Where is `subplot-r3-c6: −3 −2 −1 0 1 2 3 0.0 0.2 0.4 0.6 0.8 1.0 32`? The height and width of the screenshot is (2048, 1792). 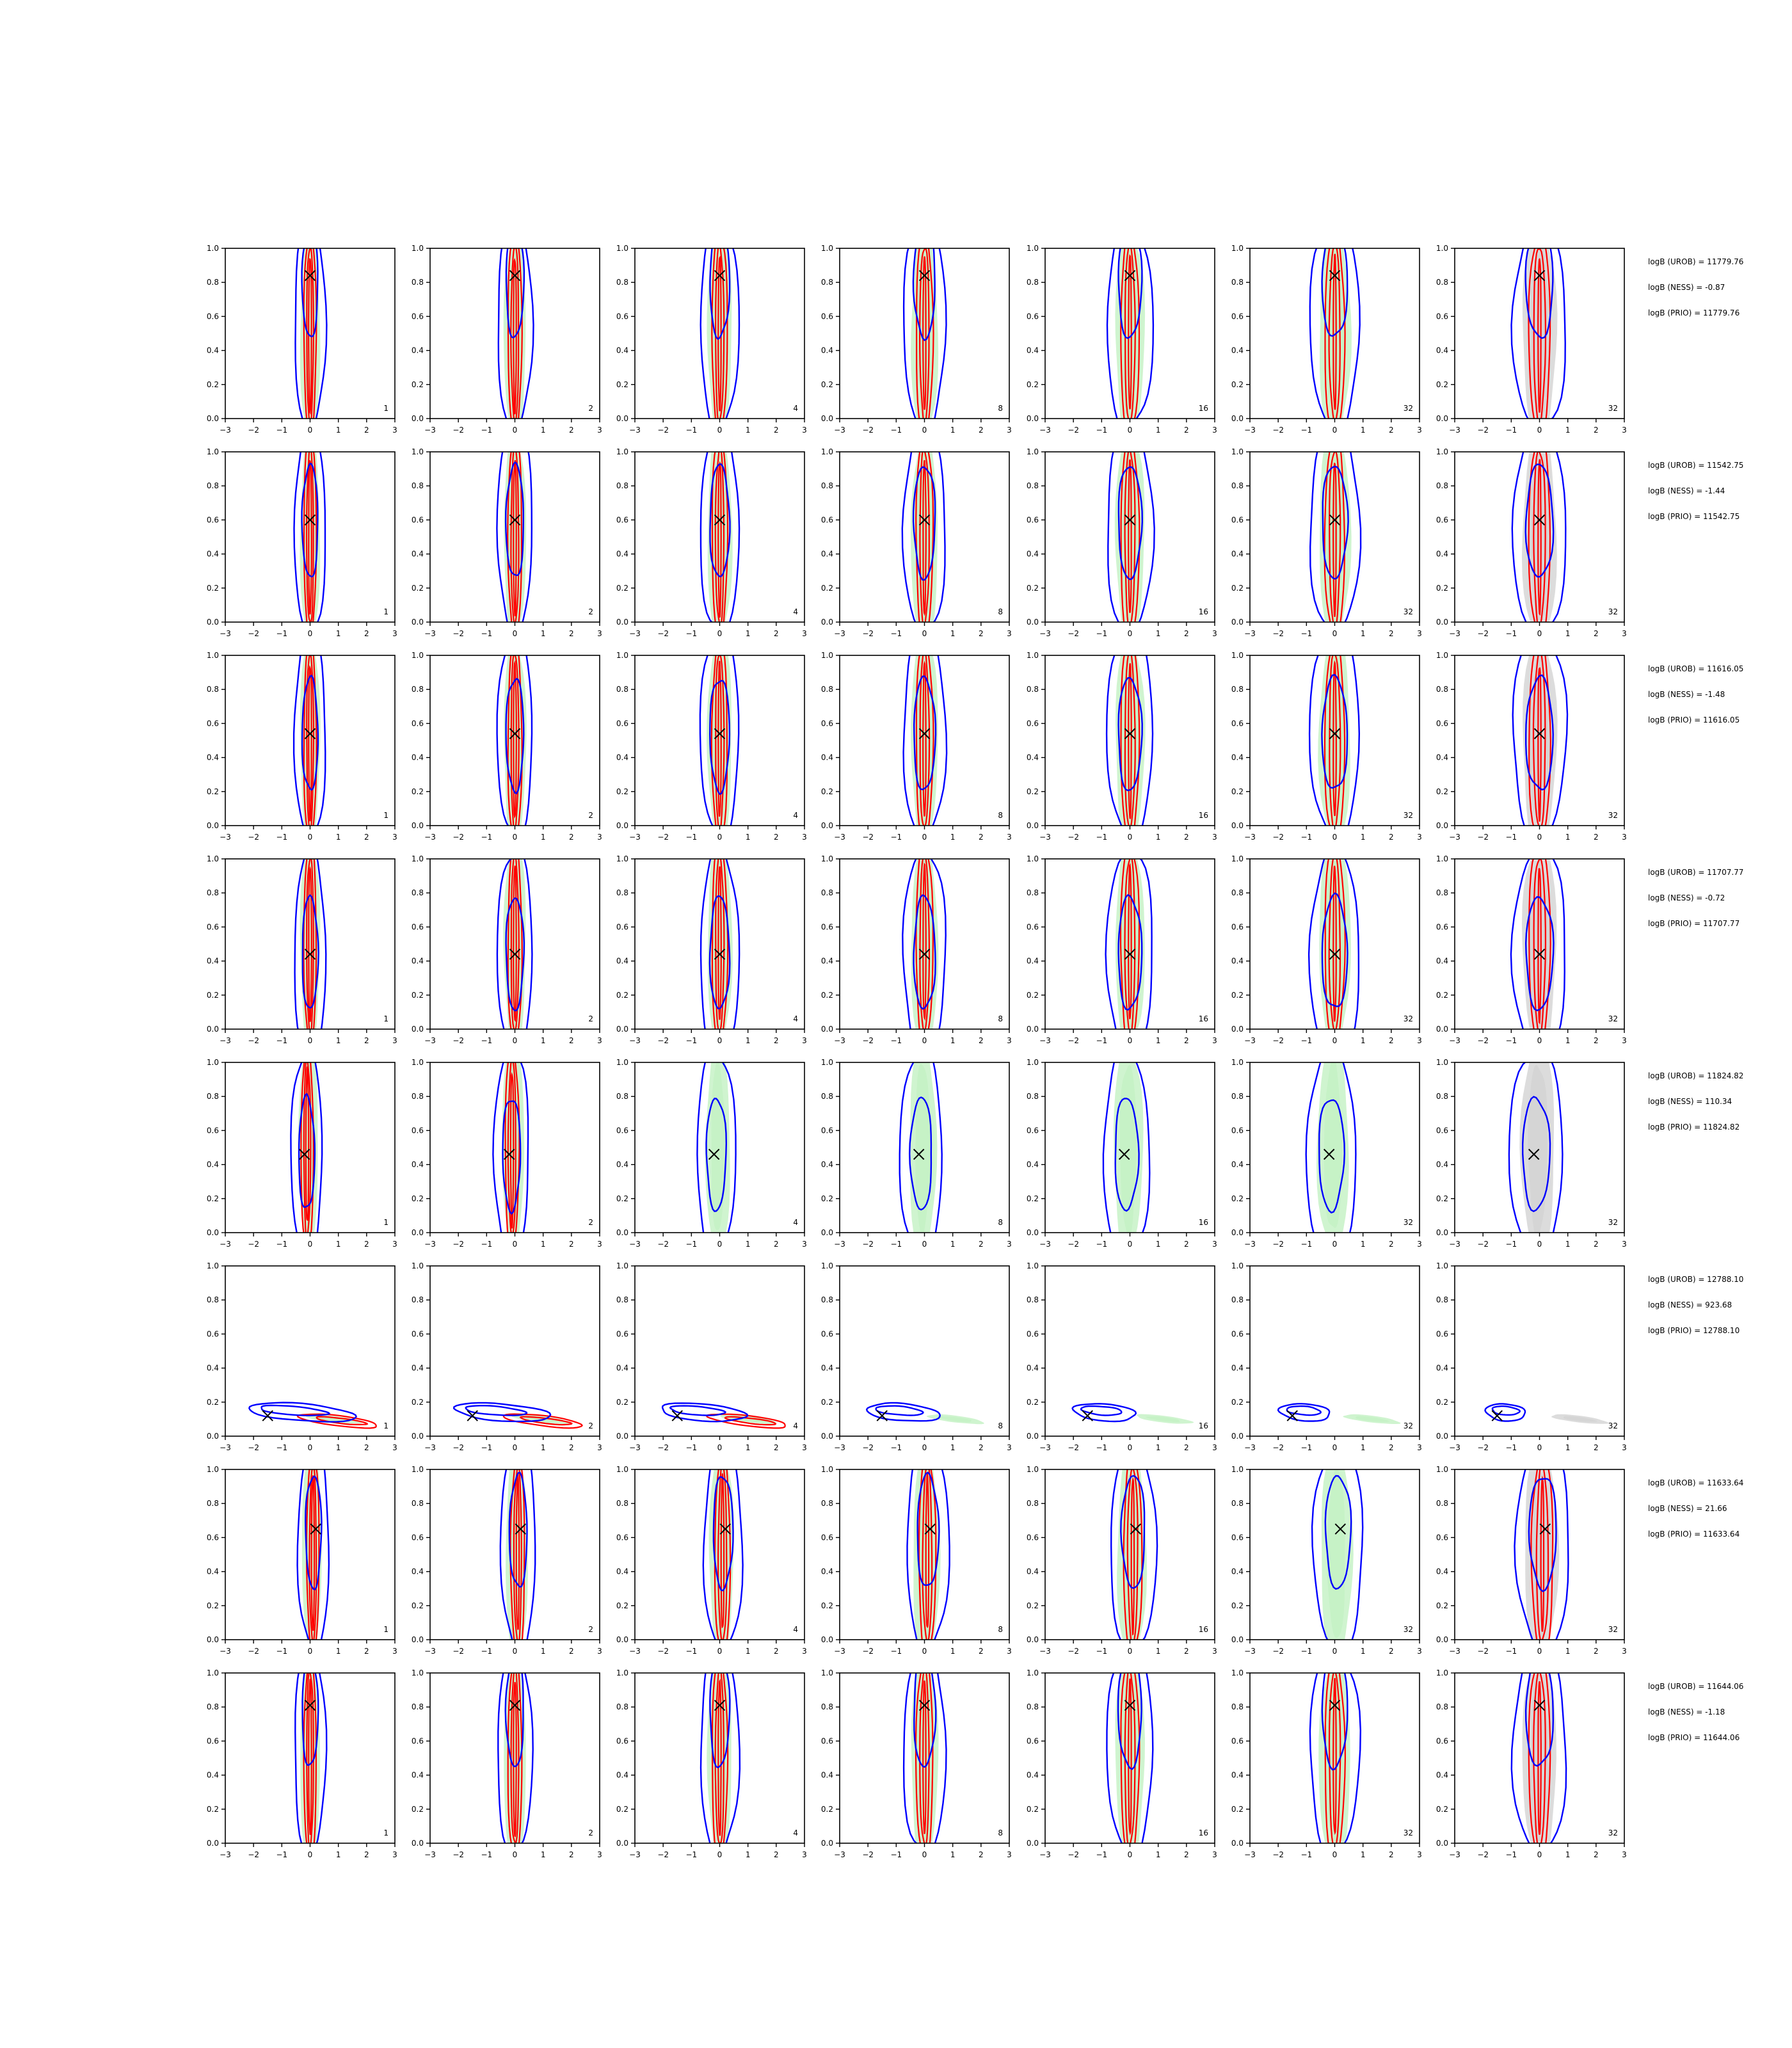 subplot-r3-c6: −3 −2 −1 0 1 2 3 0.0 0.2 0.4 0.6 0.8 1.0 32 is located at coordinates (1326, 746).